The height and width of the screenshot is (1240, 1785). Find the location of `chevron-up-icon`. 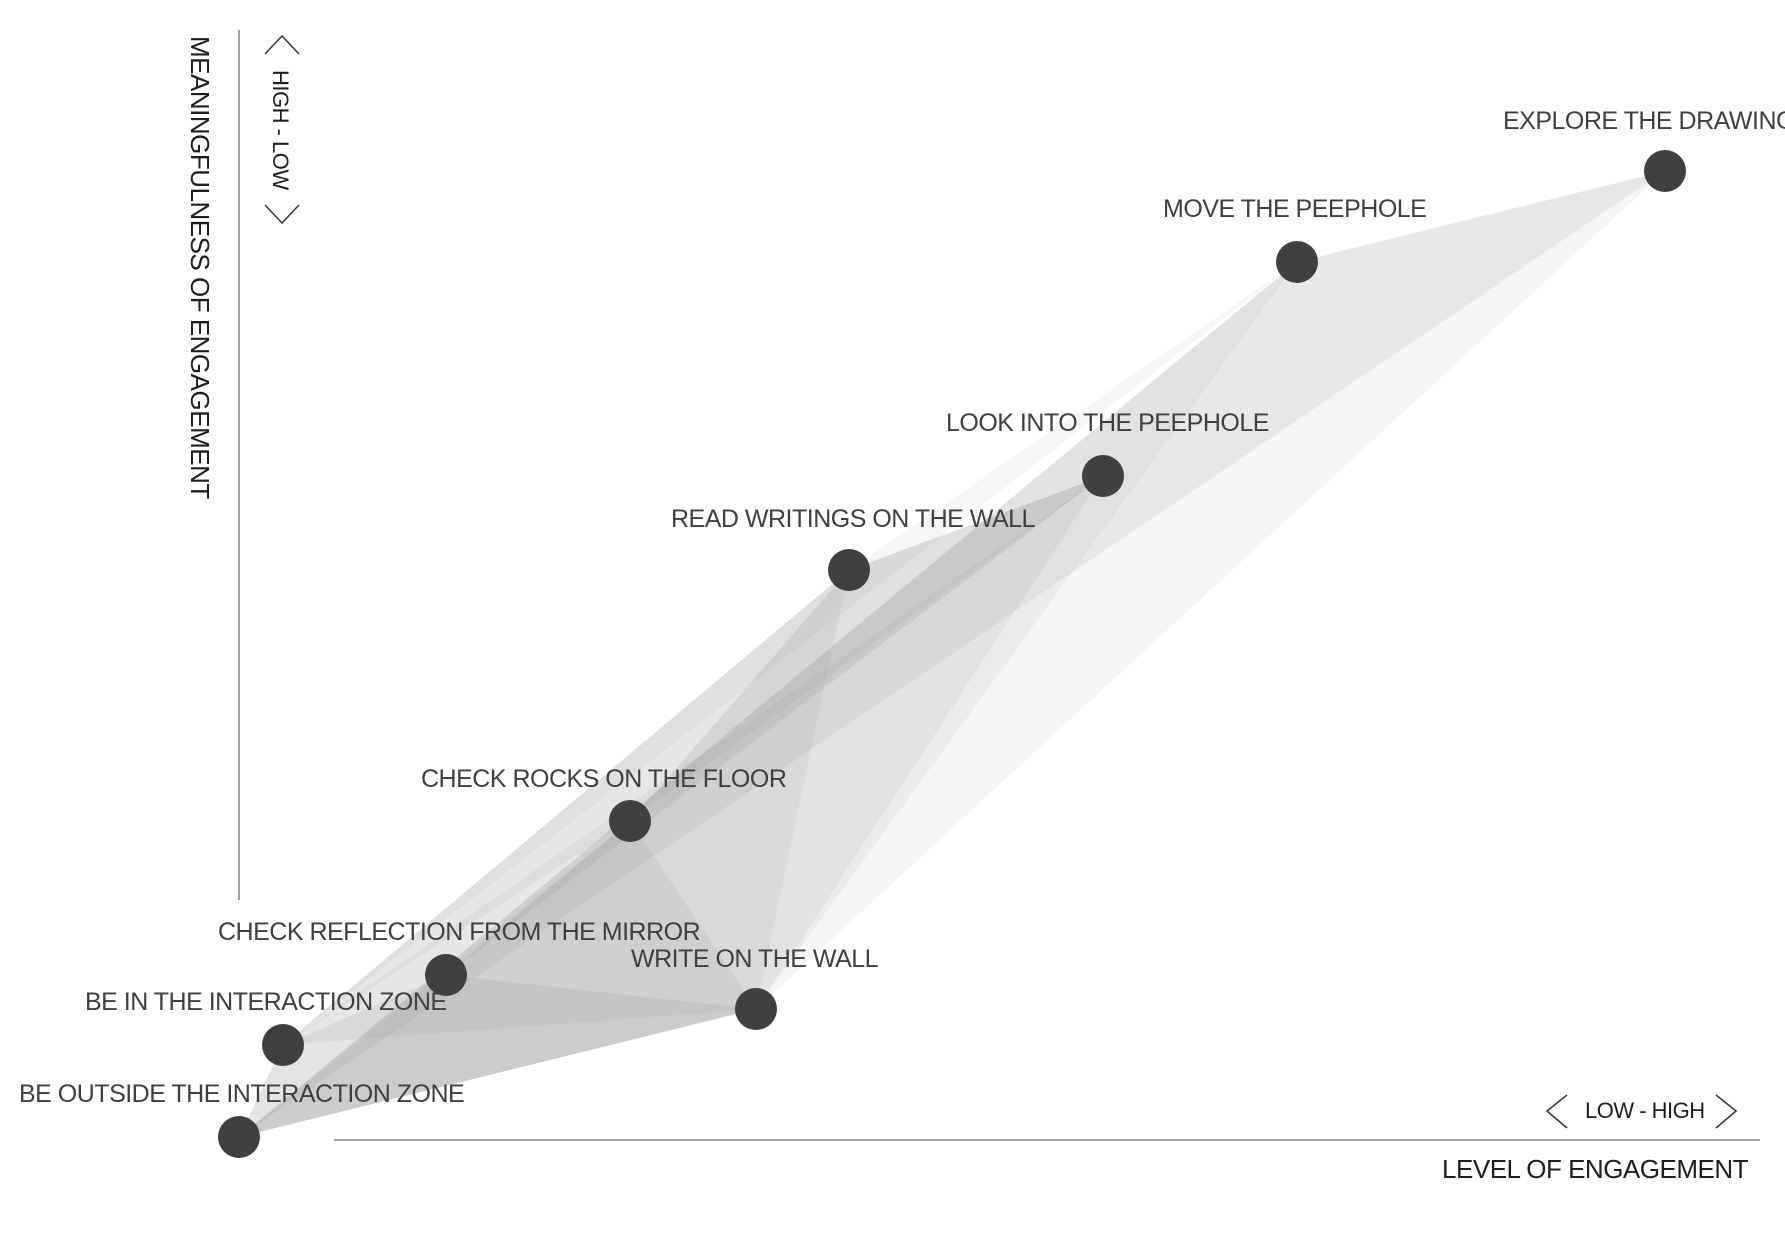

chevron-up-icon is located at coordinates (282, 44).